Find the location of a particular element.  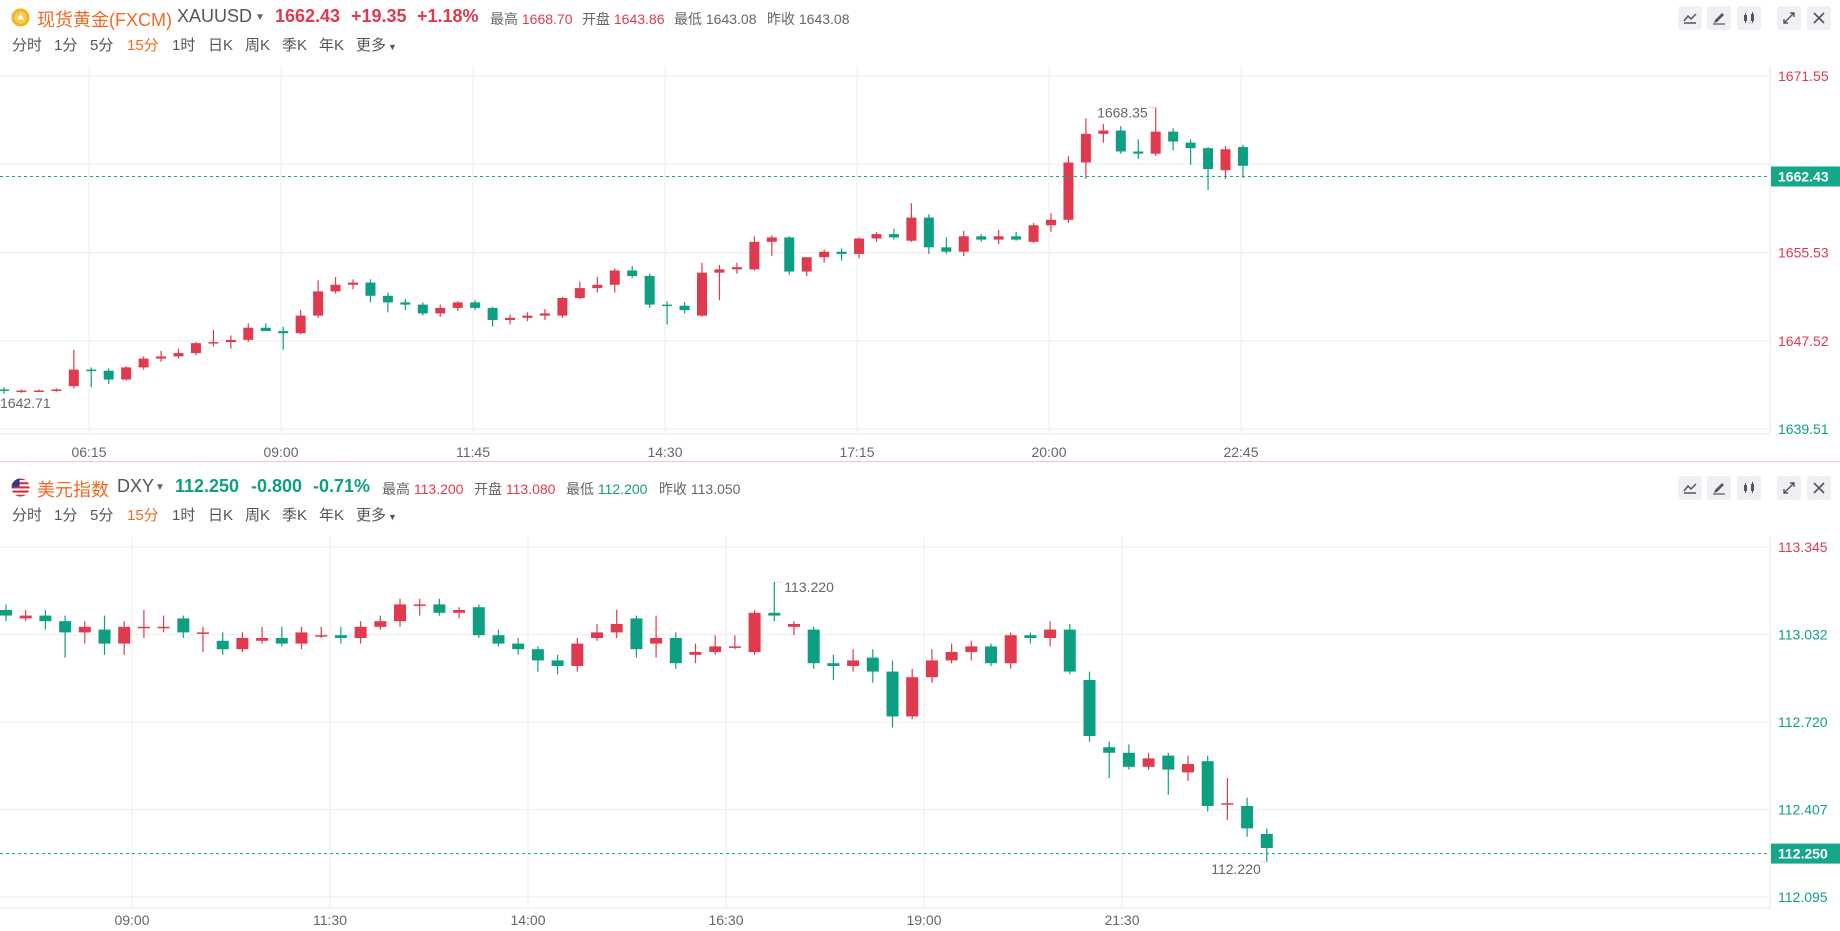

expand-icon is located at coordinates (1789, 18).